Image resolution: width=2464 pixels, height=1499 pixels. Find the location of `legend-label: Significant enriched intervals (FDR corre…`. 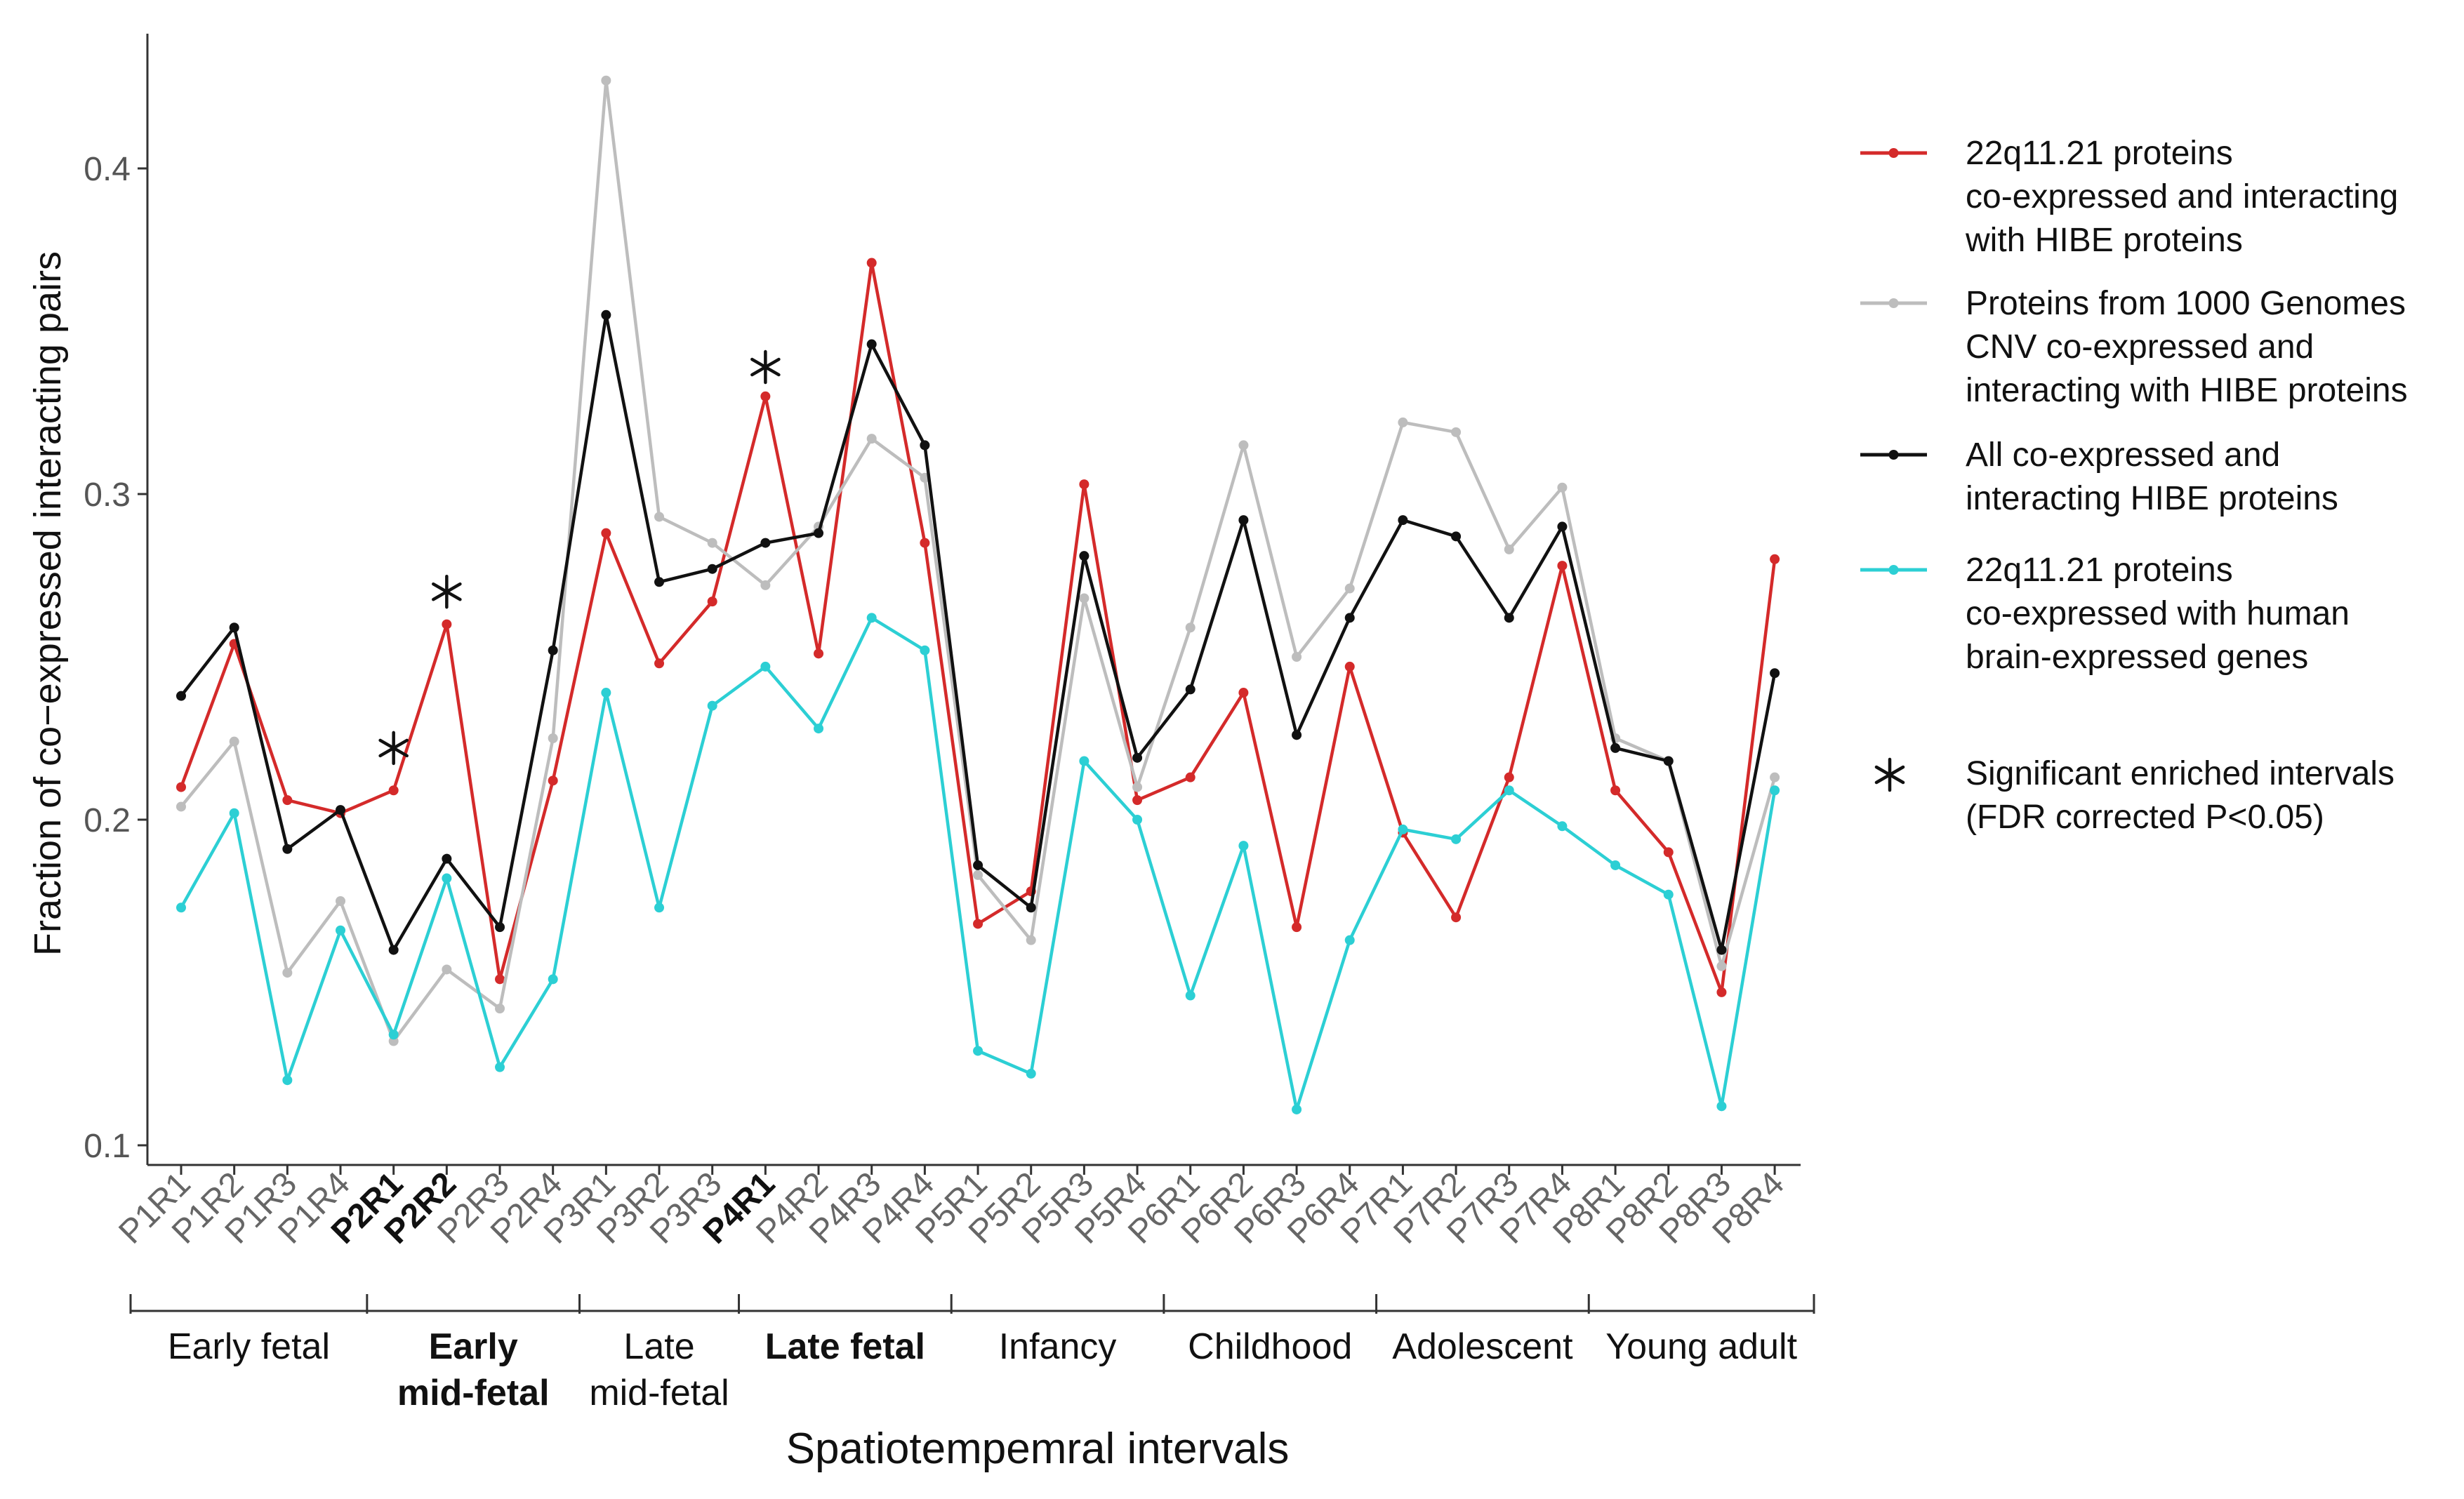

legend-label: Significant enriched intervals (FDR corre… is located at coordinates (2181, 795).